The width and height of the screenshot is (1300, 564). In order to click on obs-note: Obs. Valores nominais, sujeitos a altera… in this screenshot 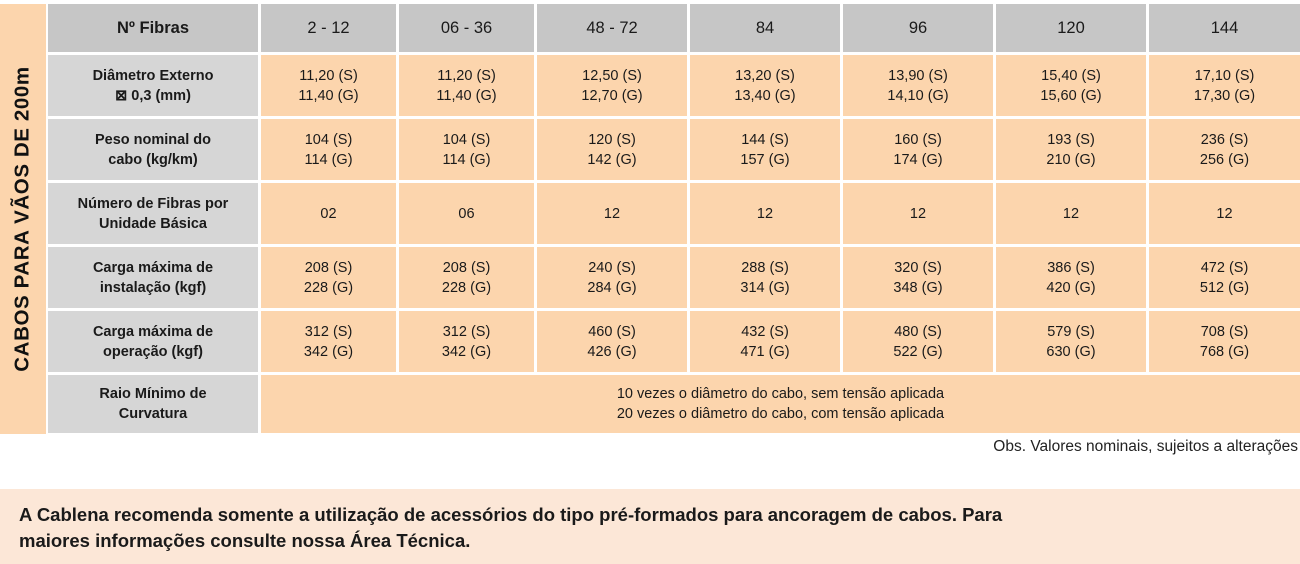, I will do `click(1145, 446)`.